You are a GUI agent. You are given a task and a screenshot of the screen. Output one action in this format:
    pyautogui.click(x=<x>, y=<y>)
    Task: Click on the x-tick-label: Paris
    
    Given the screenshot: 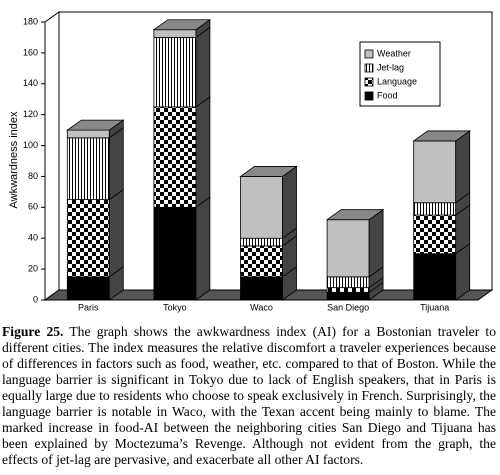 What is the action you would take?
    pyautogui.click(x=88, y=307)
    